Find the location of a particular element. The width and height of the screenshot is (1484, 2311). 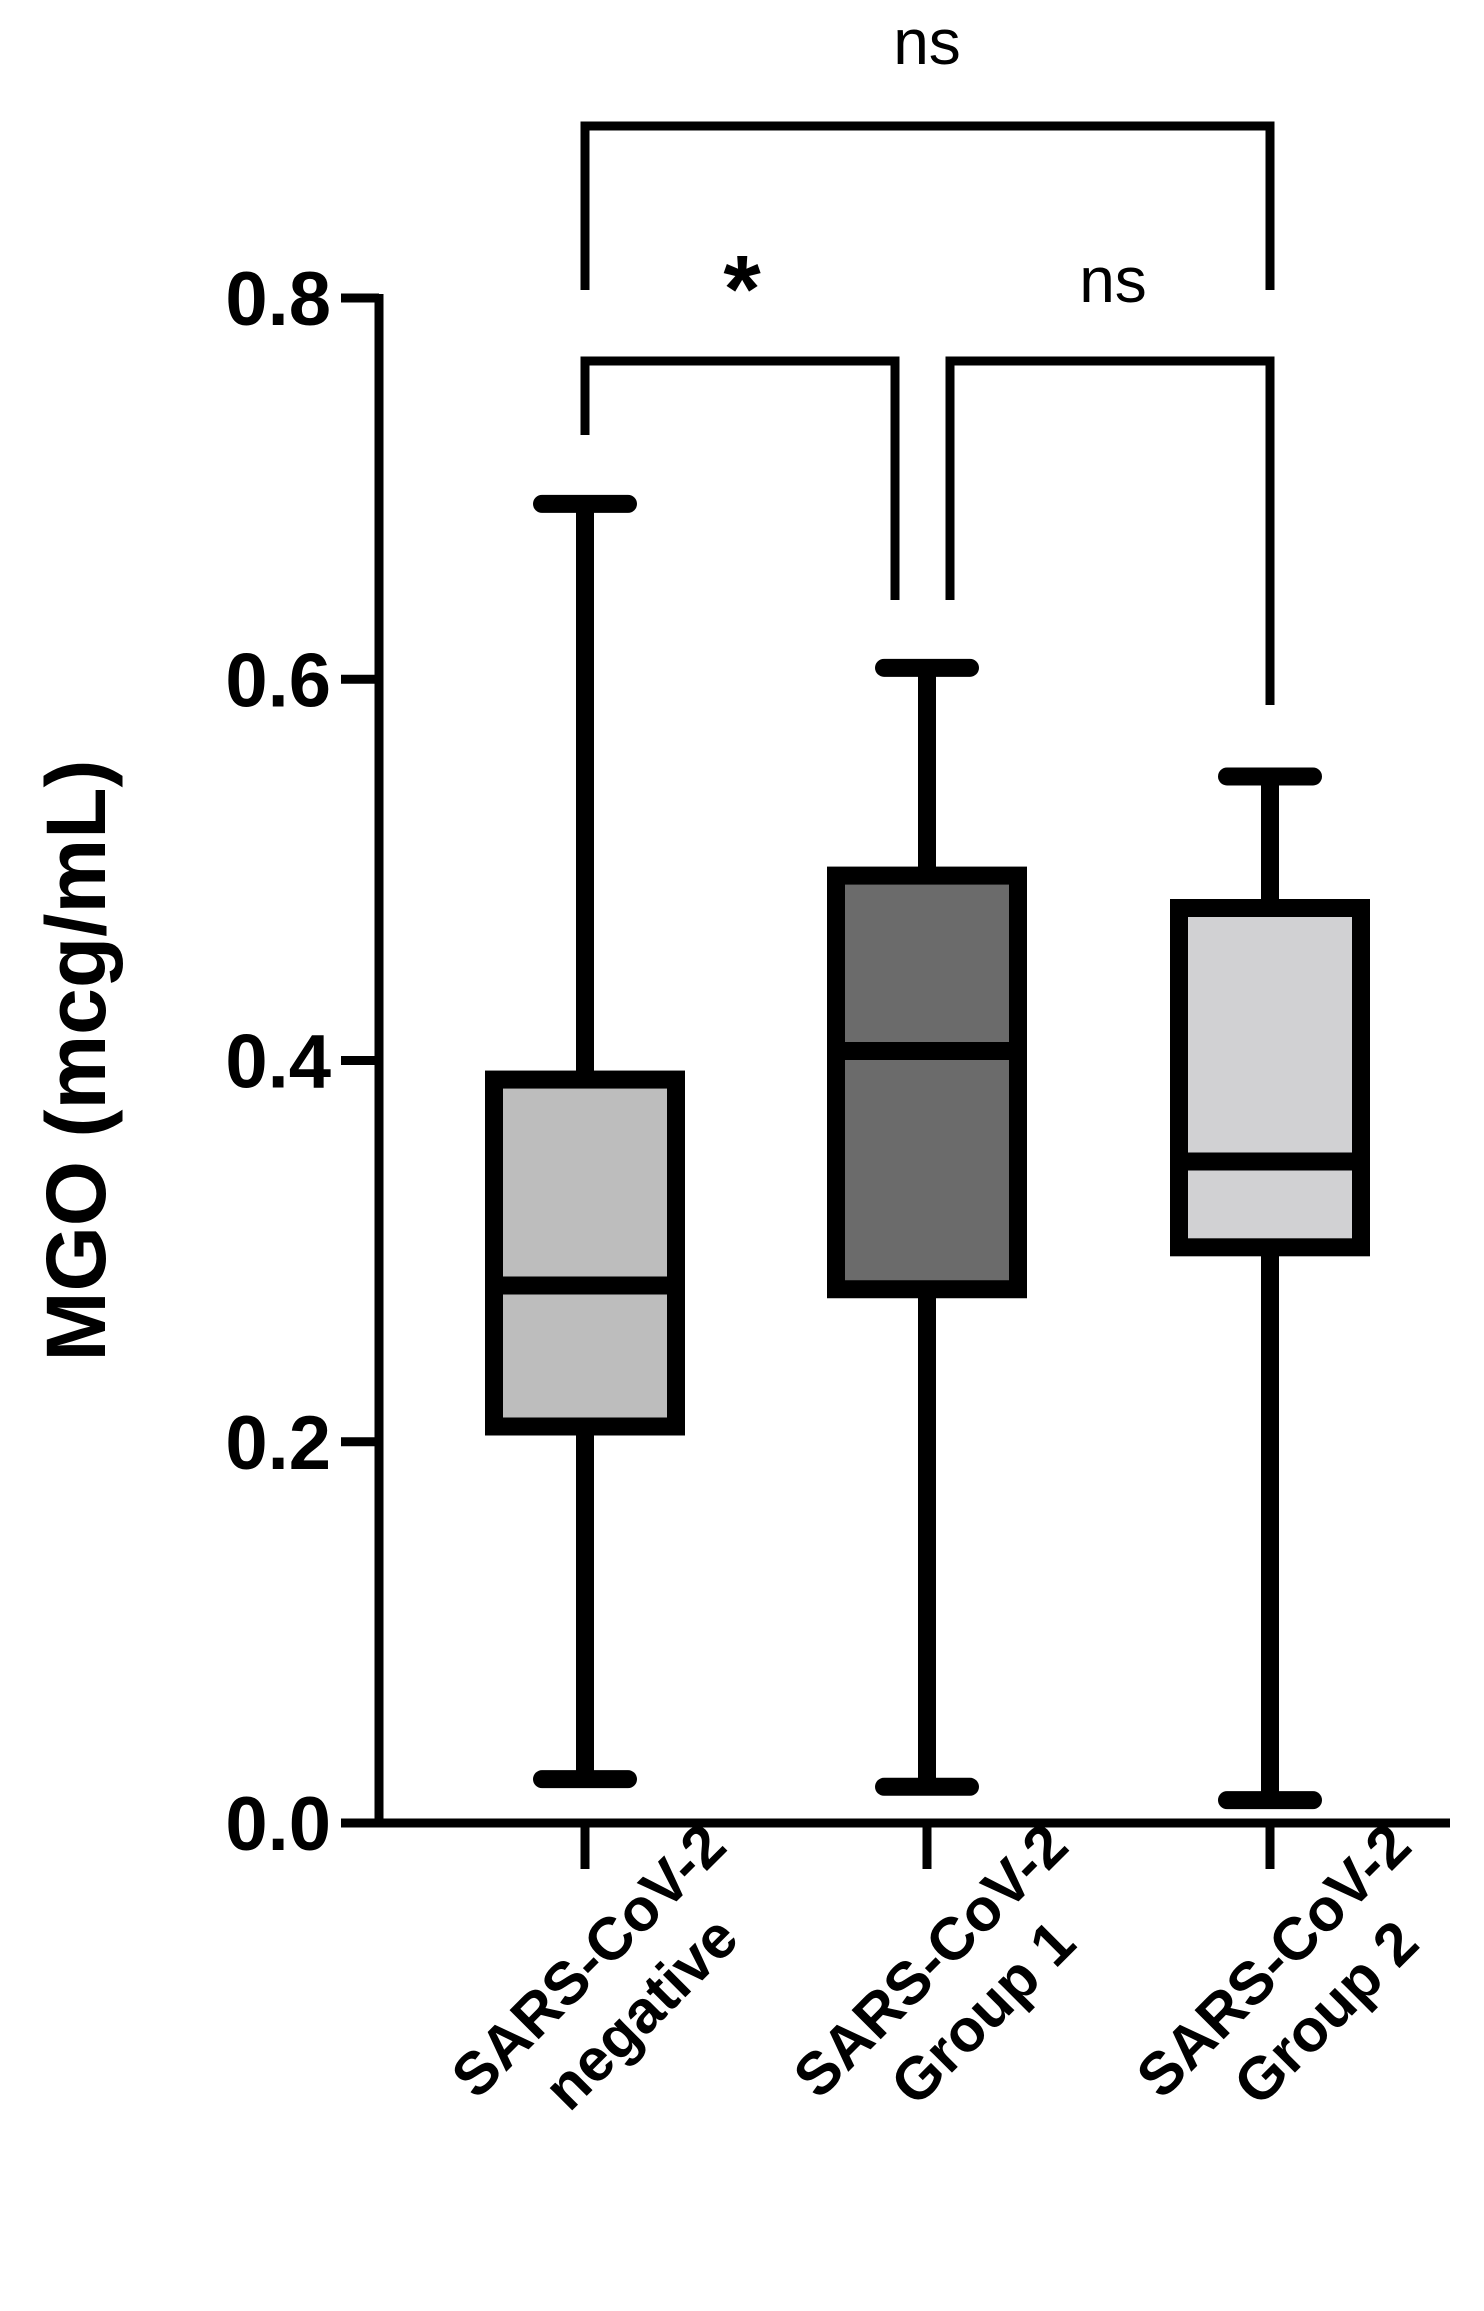

significance-label: * is located at coordinates (742, 289).